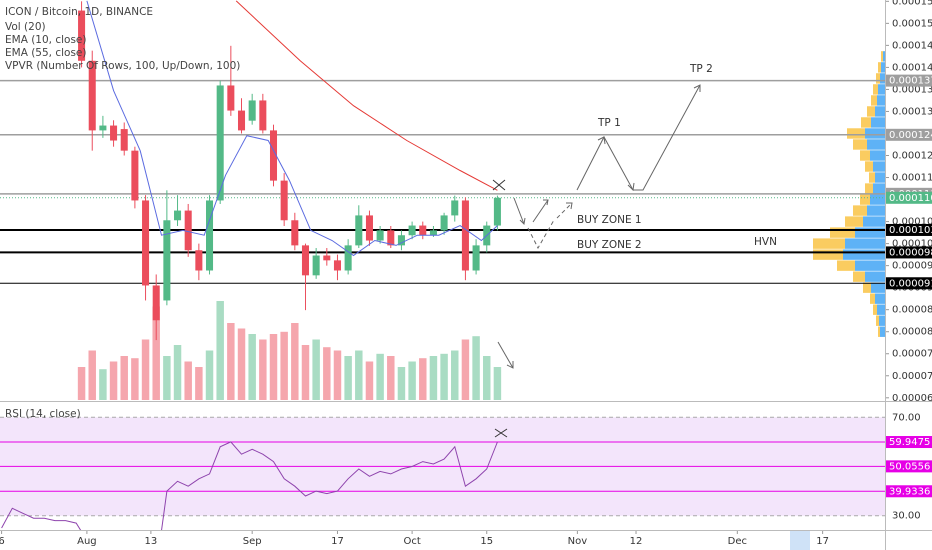 The height and width of the screenshot is (550, 932). I want to click on level-label: 0.0001370, so click(910, 81).